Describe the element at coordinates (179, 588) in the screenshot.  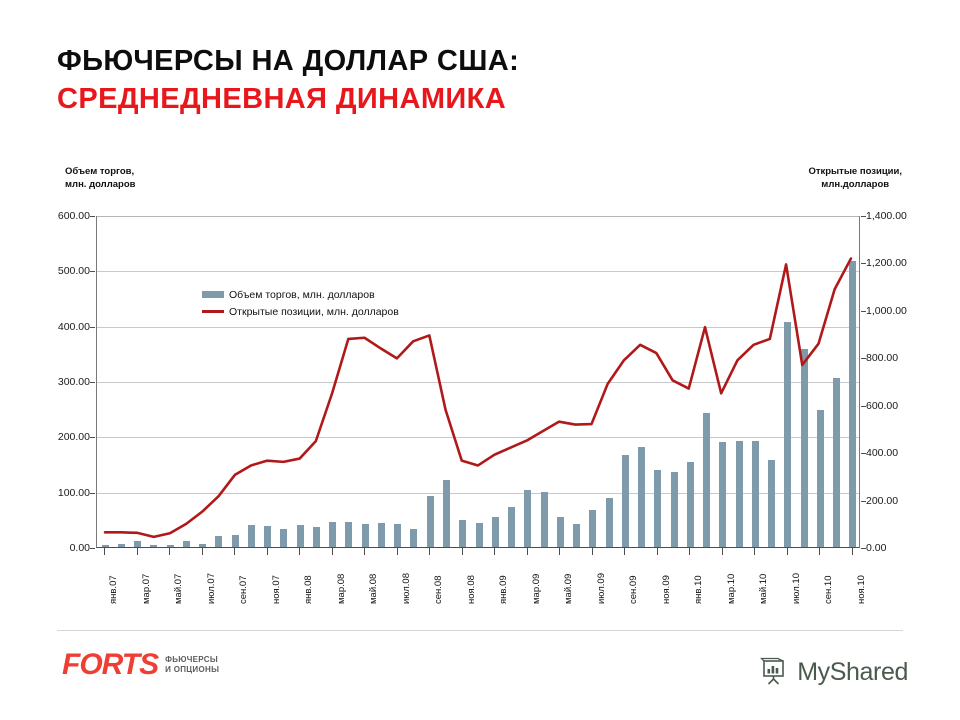
I see `x-axis-tick: май.07` at that location.